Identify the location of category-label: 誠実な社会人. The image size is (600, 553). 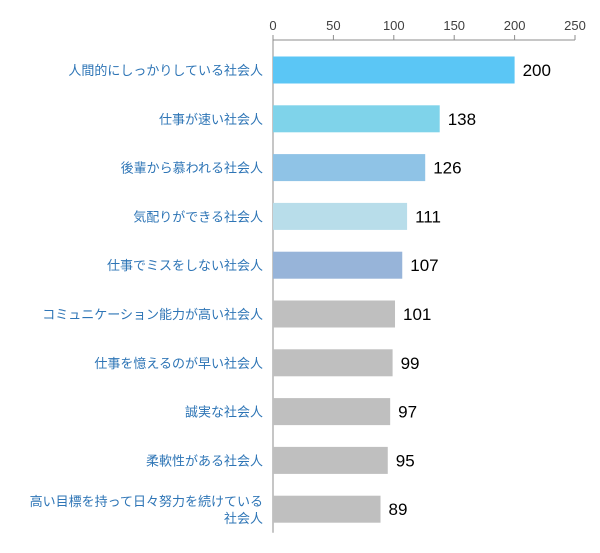
(224, 413).